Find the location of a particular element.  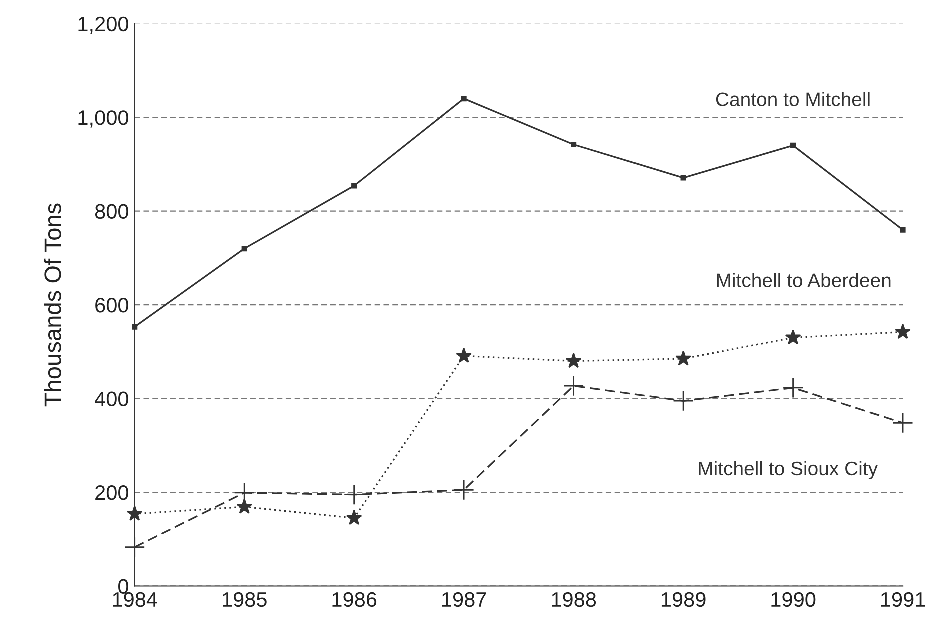

series-label: Mitchell to Sioux City is located at coordinates (788, 470).